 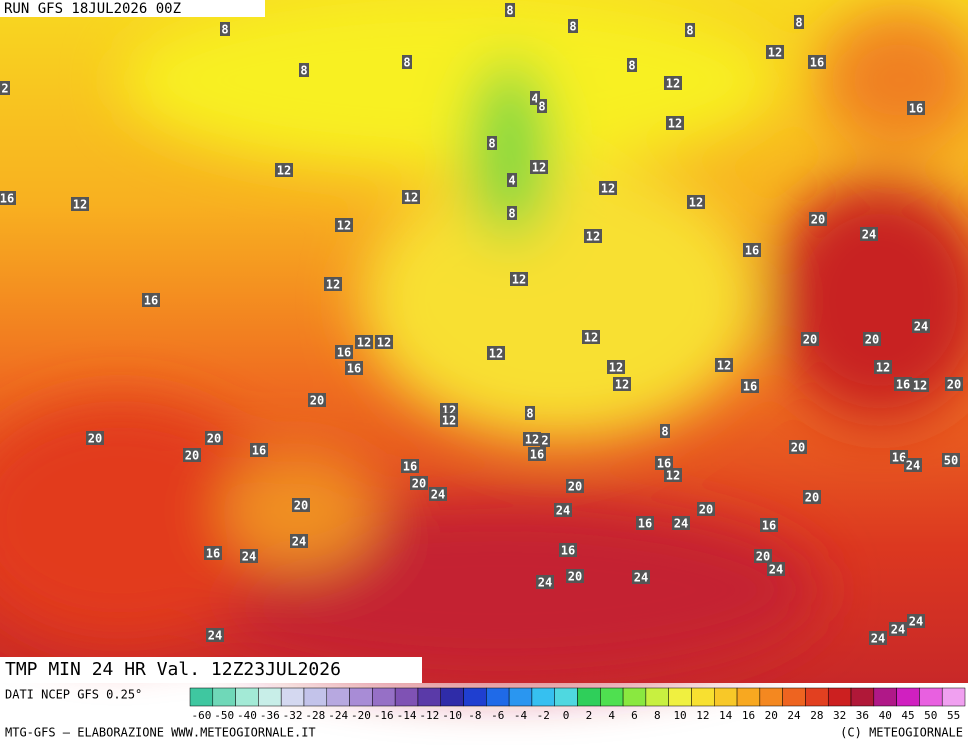 What do you see at coordinates (474, 715) in the screenshot?
I see `legend-label: -8` at bounding box center [474, 715].